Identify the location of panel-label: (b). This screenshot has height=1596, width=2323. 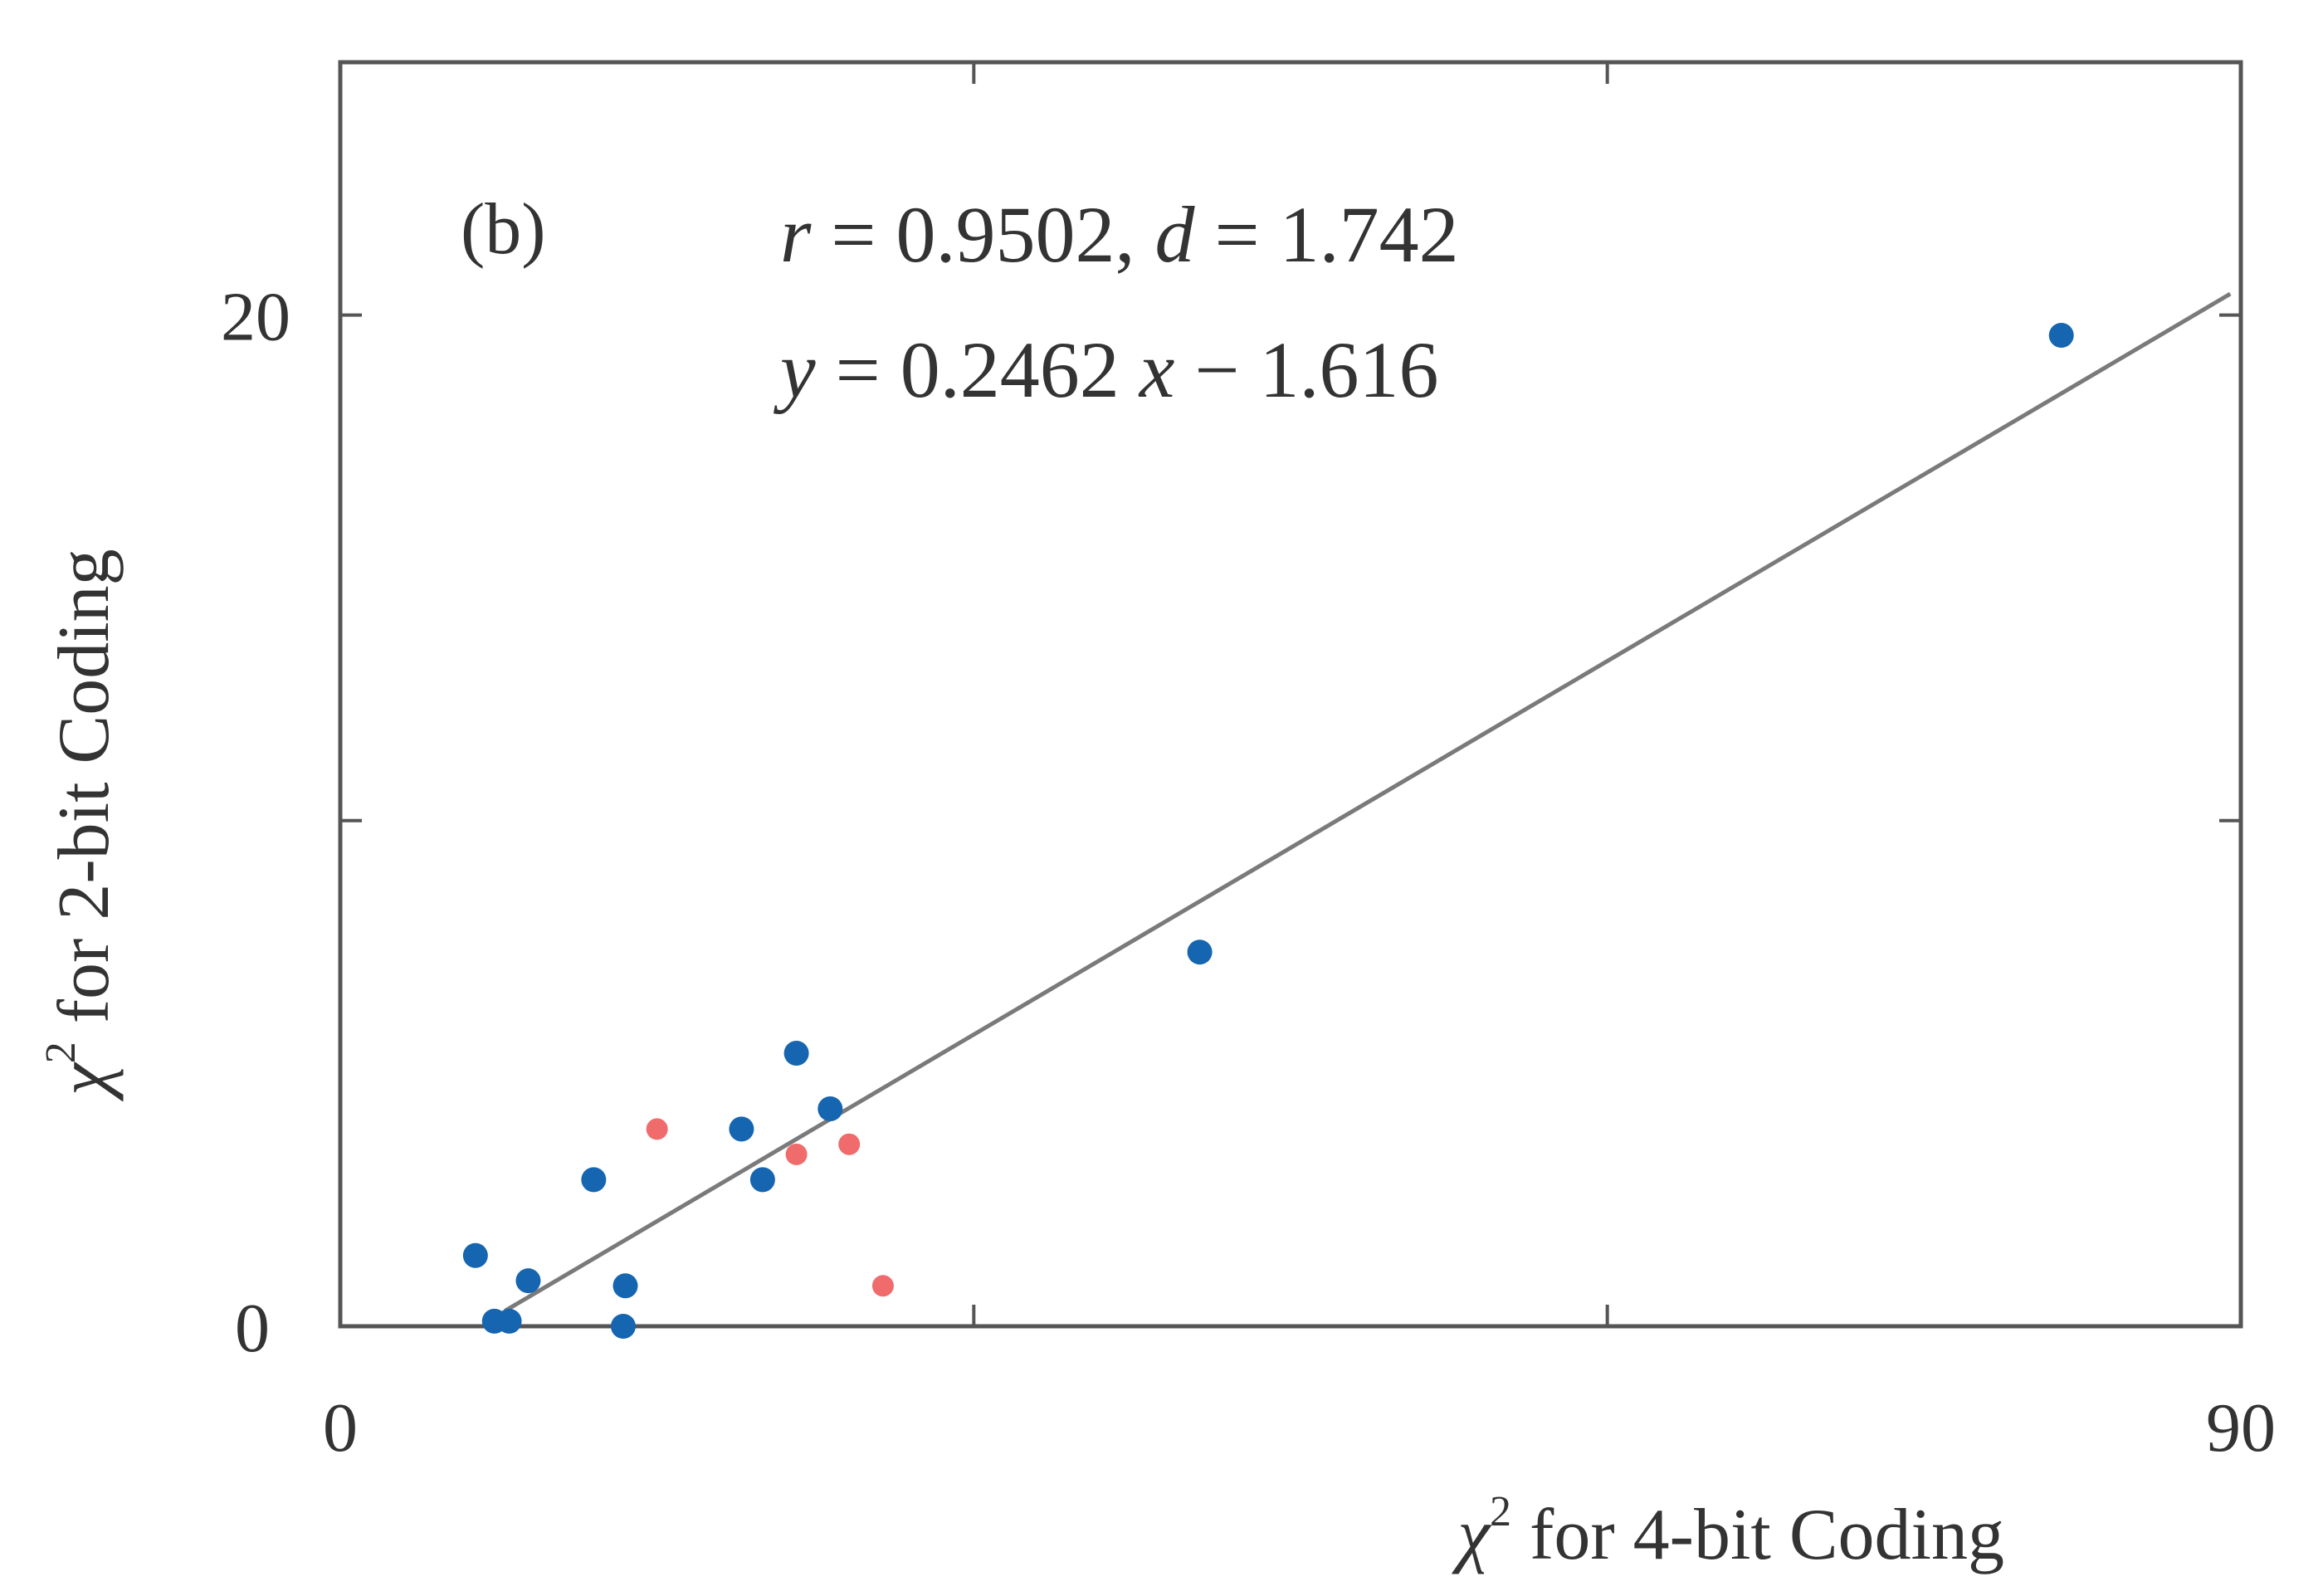
(503, 229).